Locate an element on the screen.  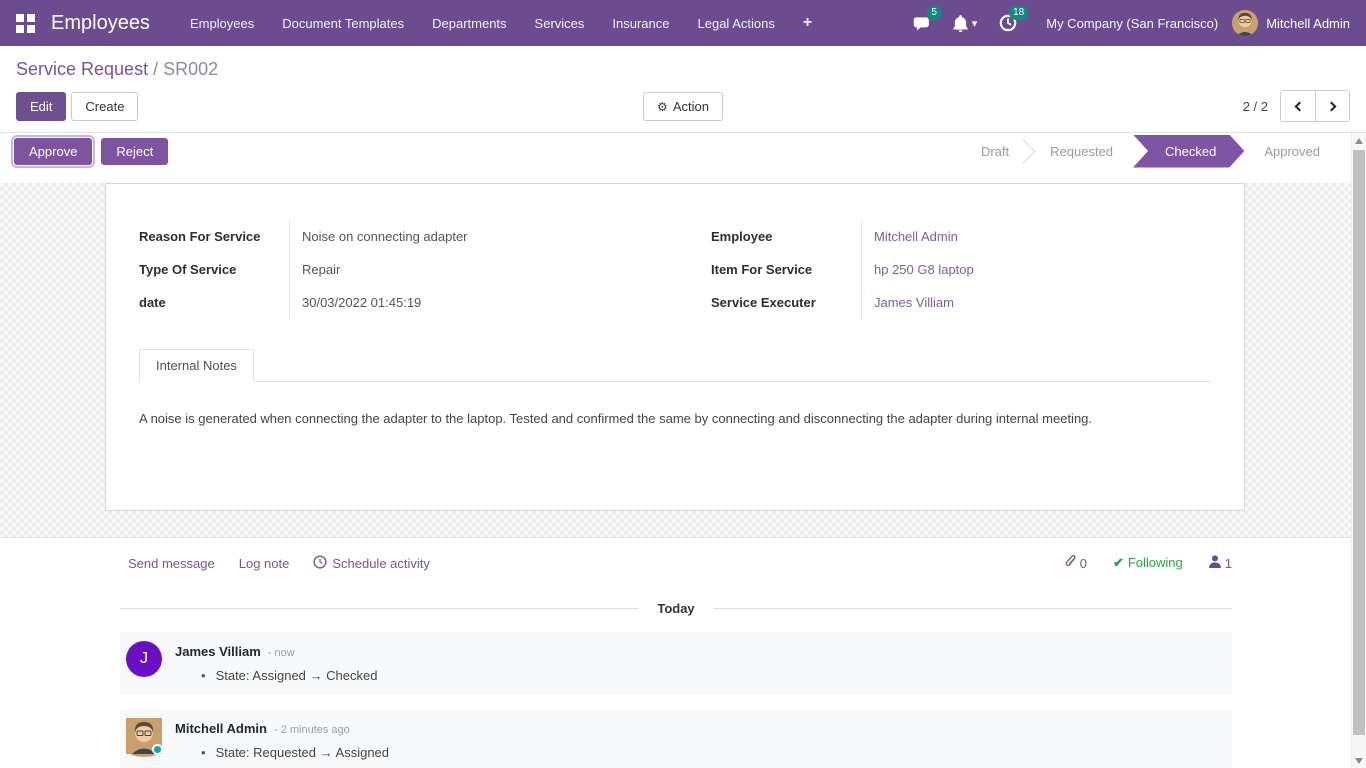
pager: 2 / 2 is located at coordinates (1296, 106).